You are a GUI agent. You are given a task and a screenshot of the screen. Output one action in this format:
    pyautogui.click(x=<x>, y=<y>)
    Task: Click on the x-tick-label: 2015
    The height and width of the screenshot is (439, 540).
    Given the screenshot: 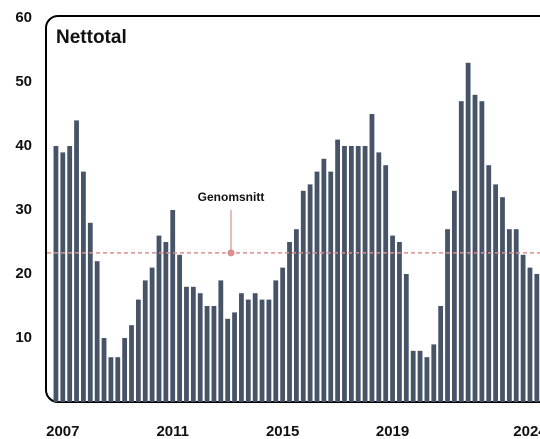 What is the action you would take?
    pyautogui.click(x=282, y=431)
    